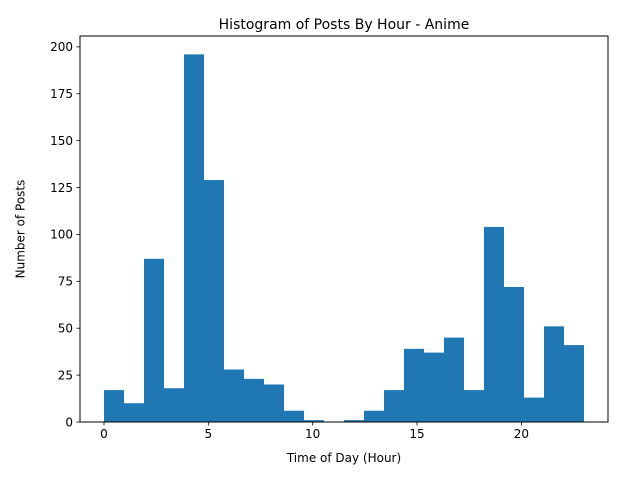 This screenshot has height=484, width=640. What do you see at coordinates (104, 434) in the screenshot?
I see `x-tick-label: 0` at bounding box center [104, 434].